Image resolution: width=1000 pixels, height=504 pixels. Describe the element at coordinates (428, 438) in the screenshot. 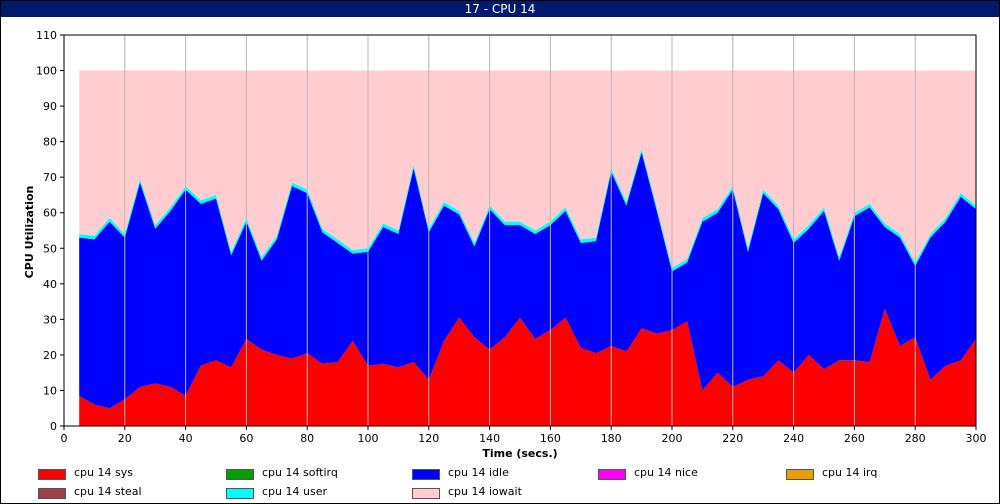

I see `x-tick-label: 120` at that location.